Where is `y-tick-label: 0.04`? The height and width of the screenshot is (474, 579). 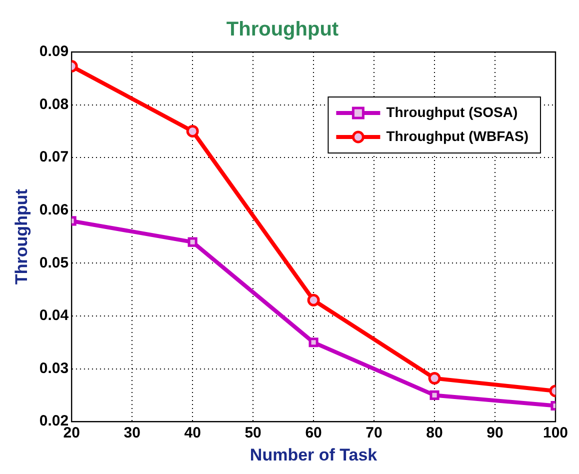 y-tick-label: 0.04 is located at coordinates (54, 315).